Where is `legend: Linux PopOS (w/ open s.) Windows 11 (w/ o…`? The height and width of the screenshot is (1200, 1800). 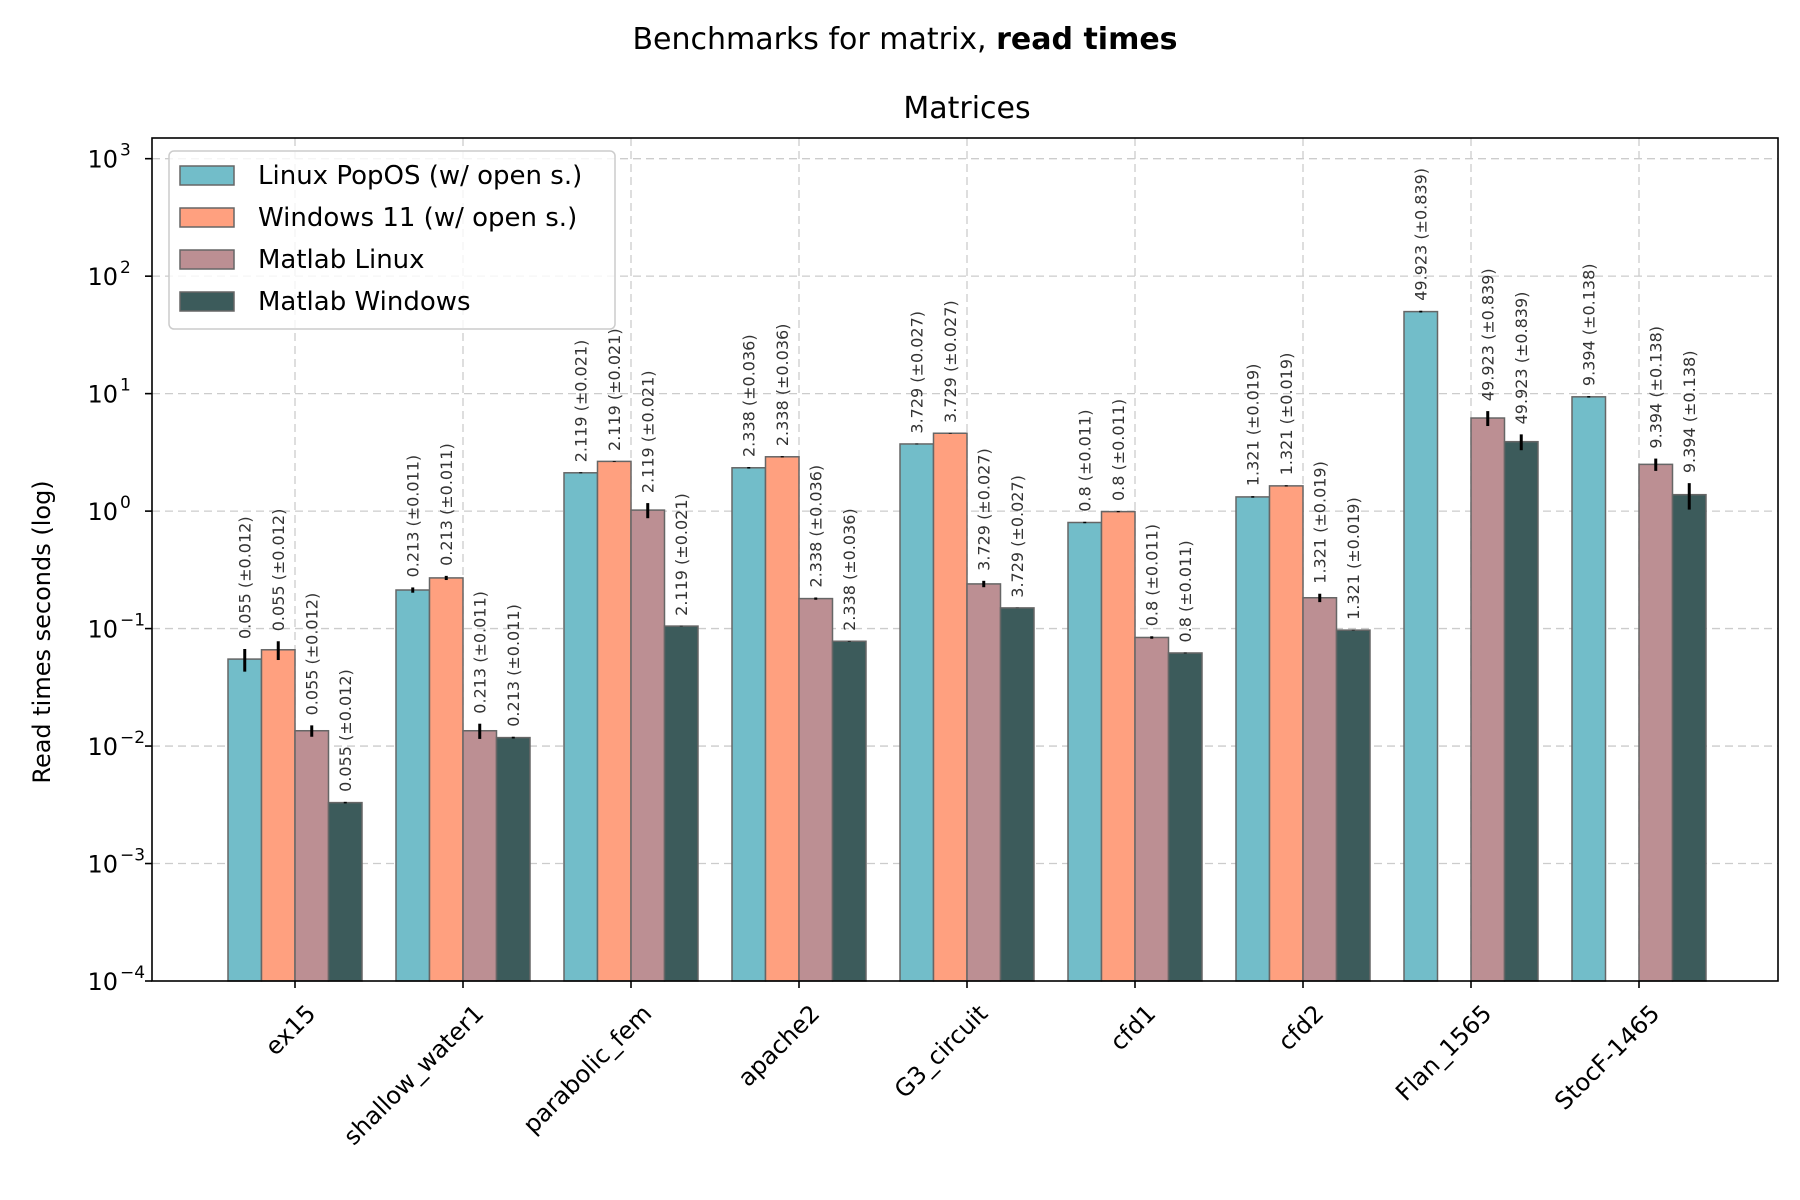
legend: Linux PopOS (w/ open s.) Windows 11 (w/ o… is located at coordinates (392, 240).